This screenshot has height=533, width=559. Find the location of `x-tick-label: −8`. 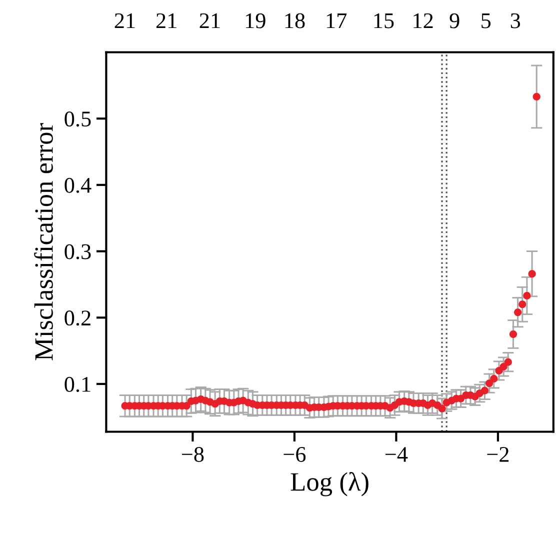

x-tick-label: −8 is located at coordinates (193, 454).